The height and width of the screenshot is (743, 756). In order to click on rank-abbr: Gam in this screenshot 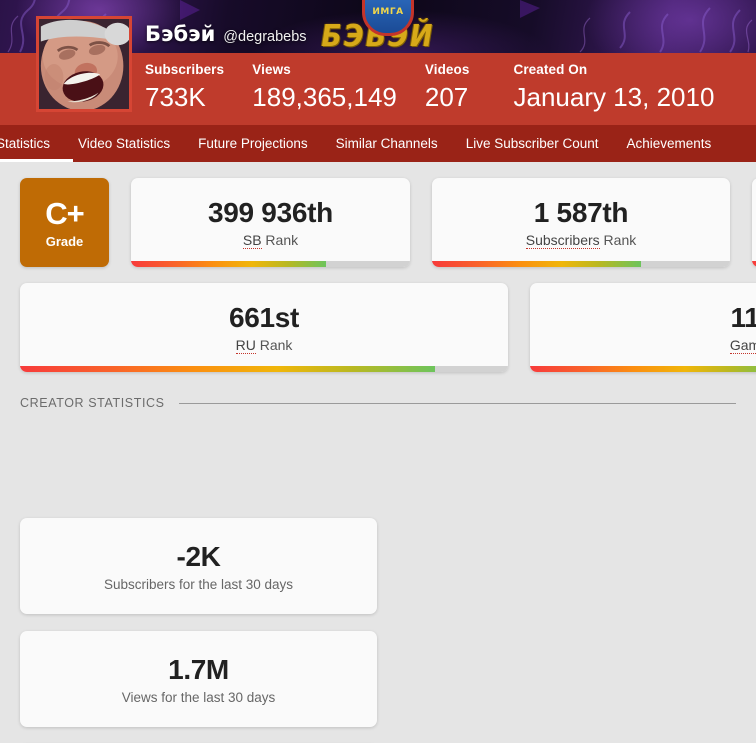, I will do `click(742, 345)`.